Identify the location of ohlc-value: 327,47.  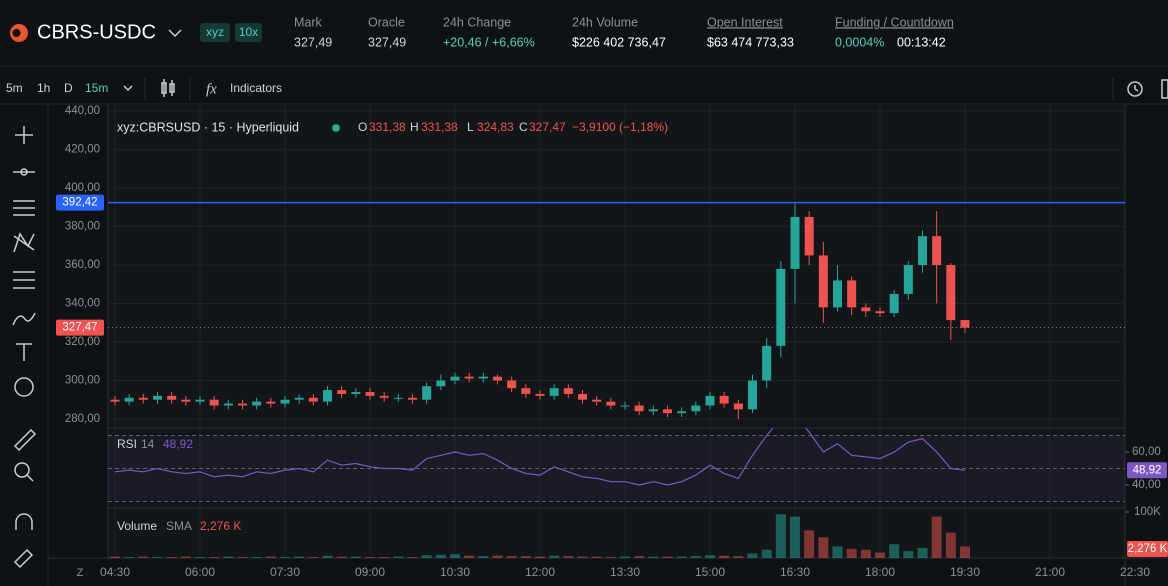
(547, 127).